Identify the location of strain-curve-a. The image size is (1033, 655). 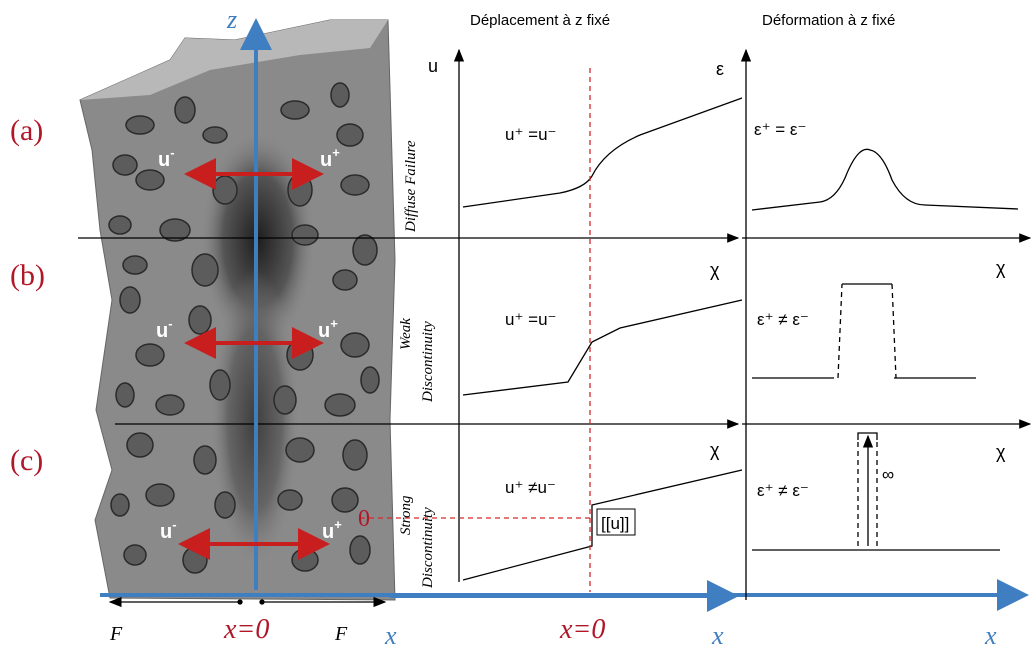
(885, 179).